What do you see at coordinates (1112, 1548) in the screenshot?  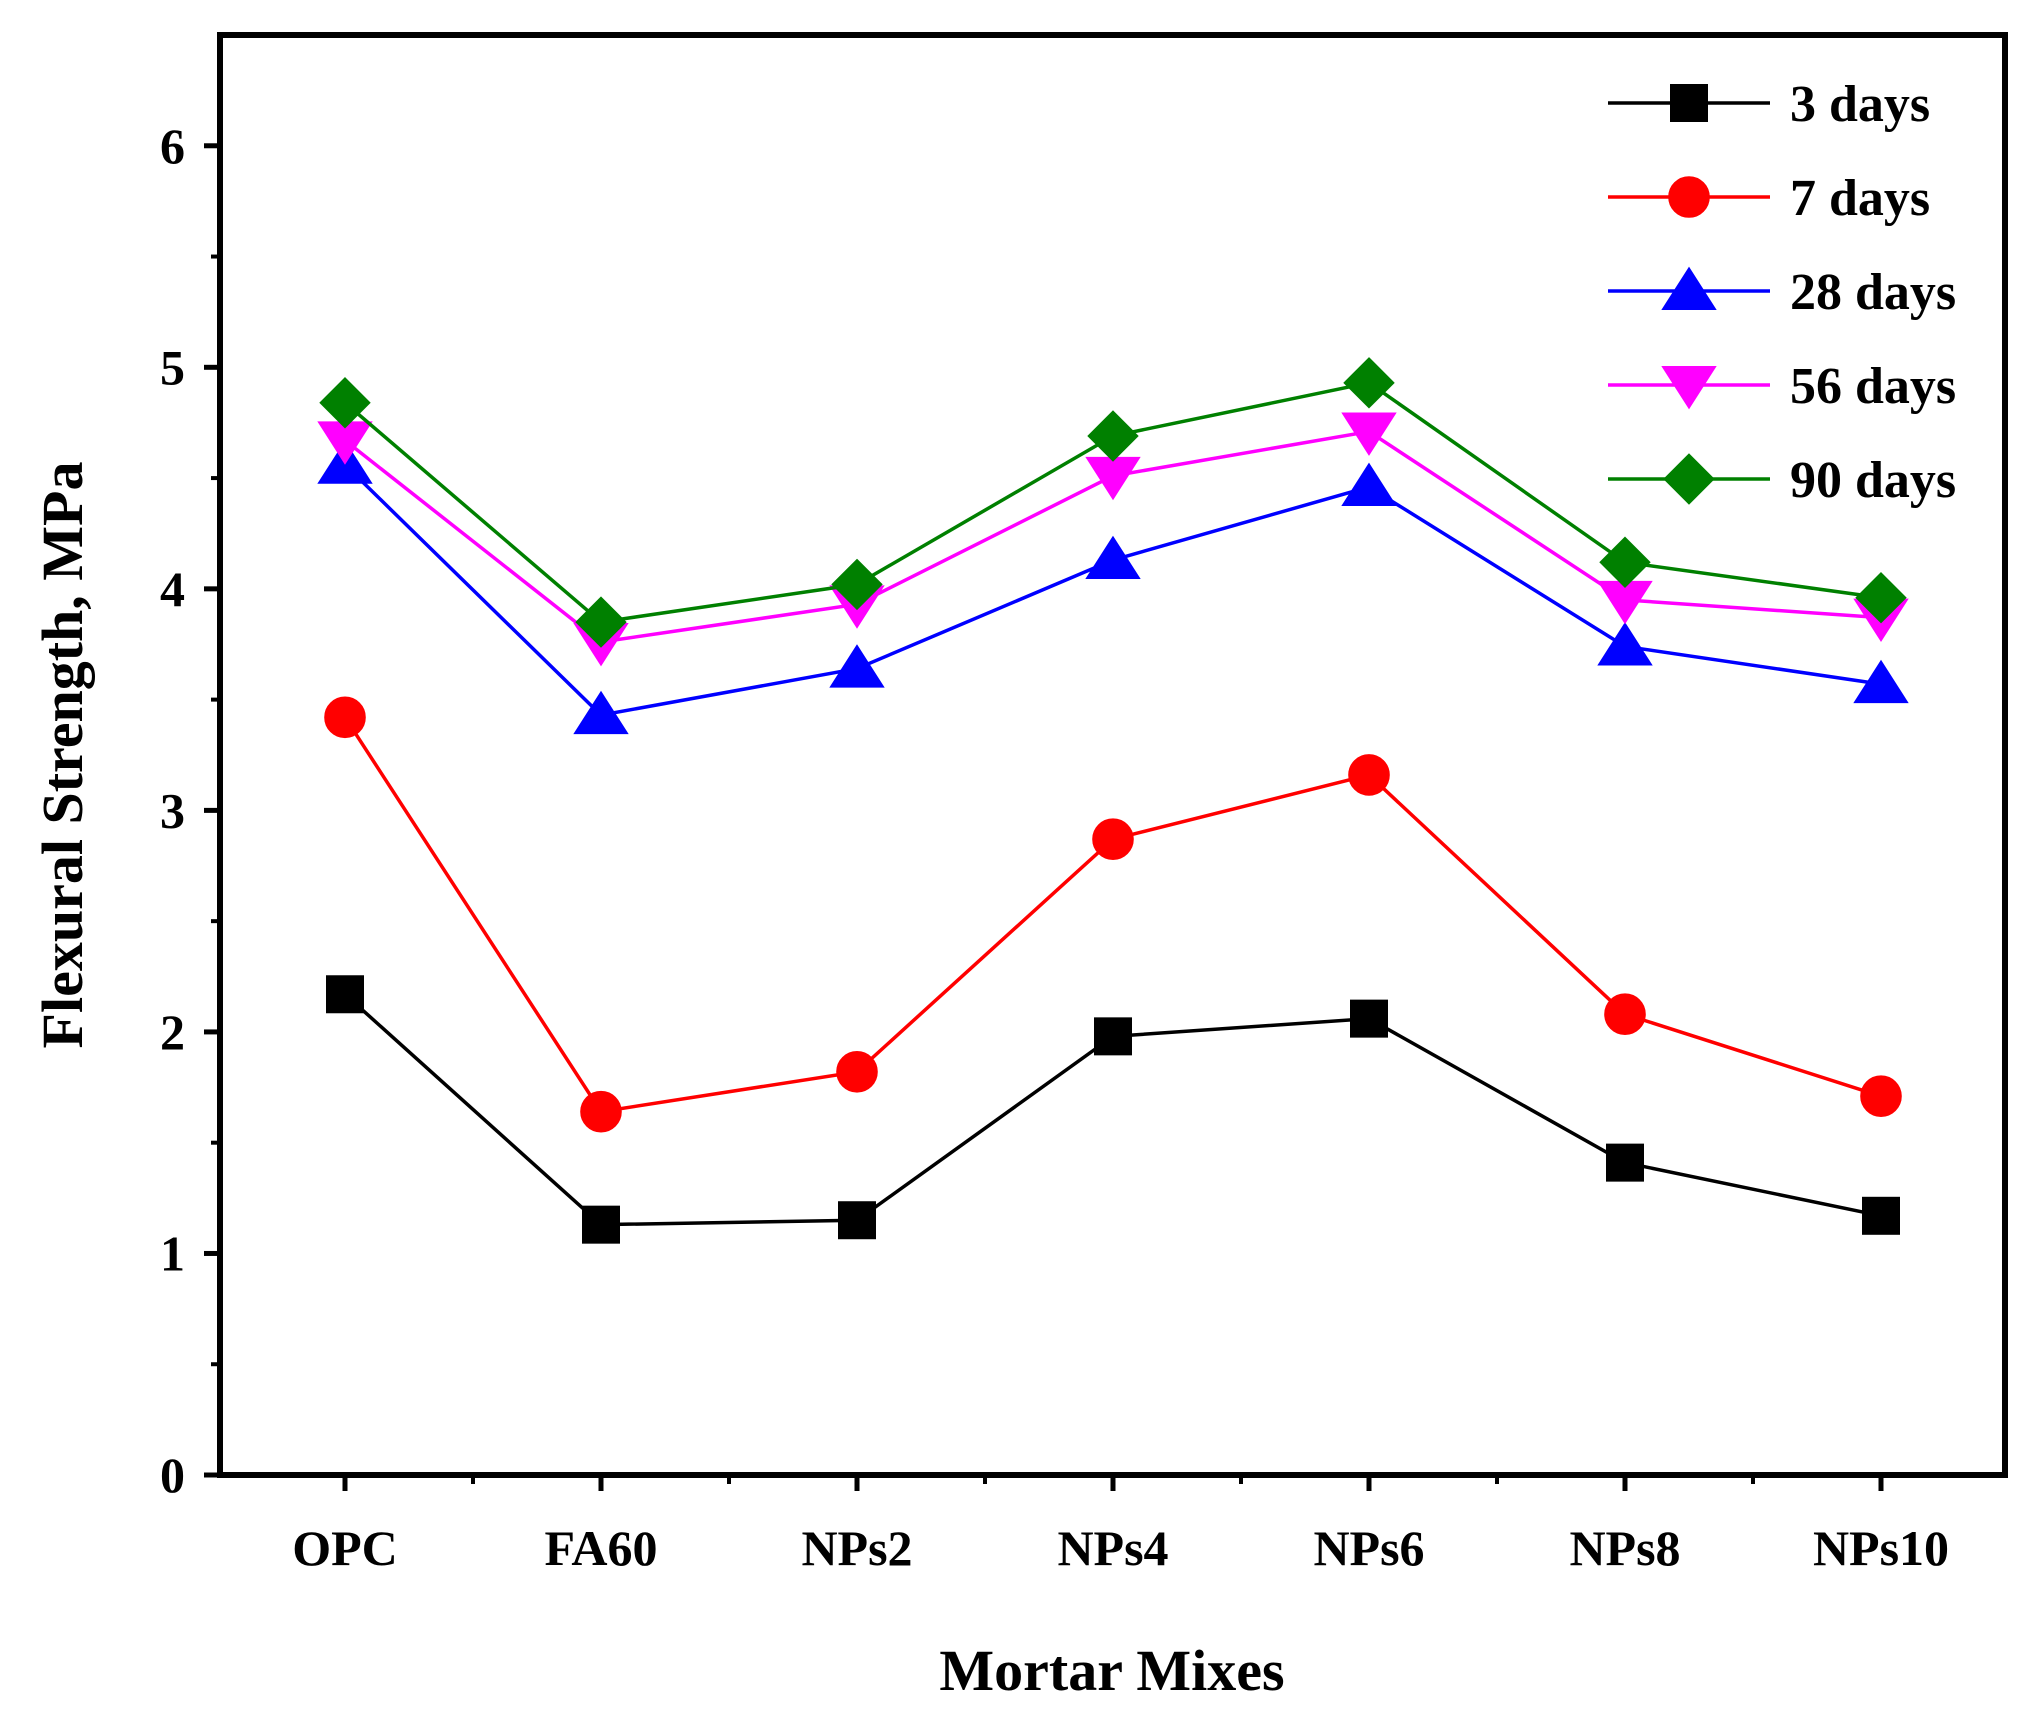 I see `x-category-label: NPs4` at bounding box center [1112, 1548].